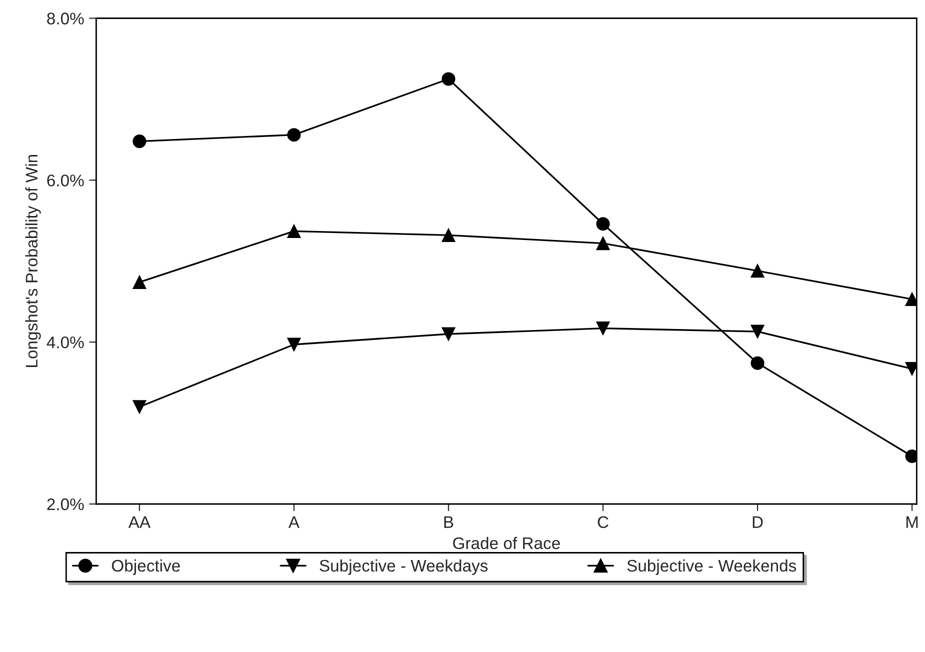 The image size is (925, 652). I want to click on legend-label: Subjective - Weekends, so click(711, 567).